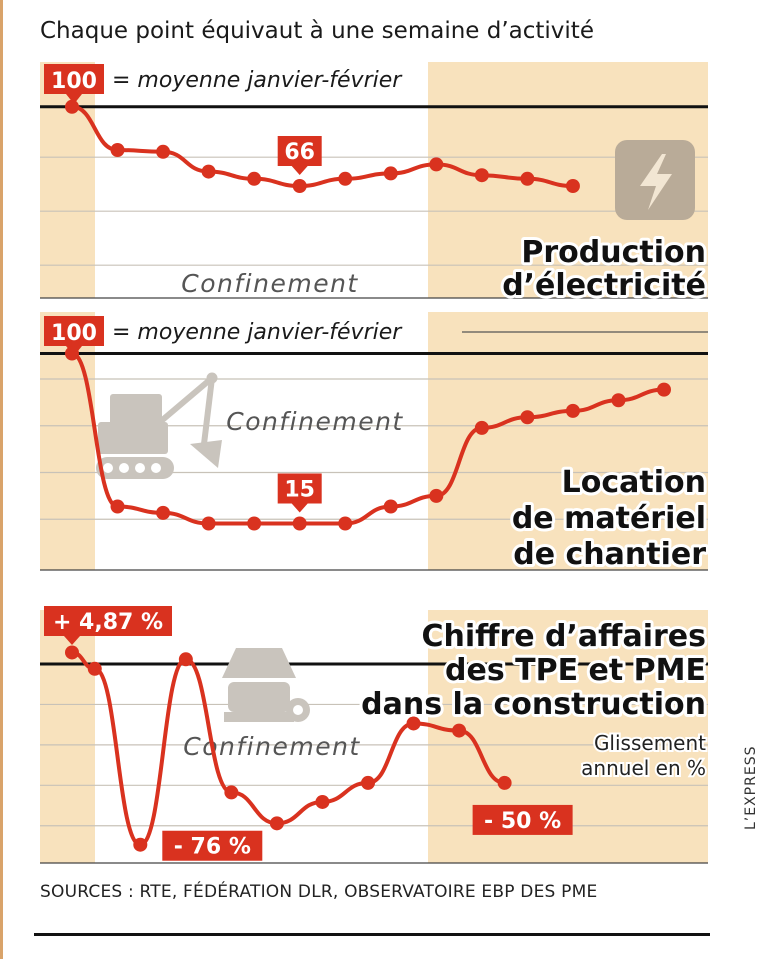 The width and height of the screenshot is (771, 959). I want to click on chart-subtitle-line-0: Glissement, so click(650, 743).